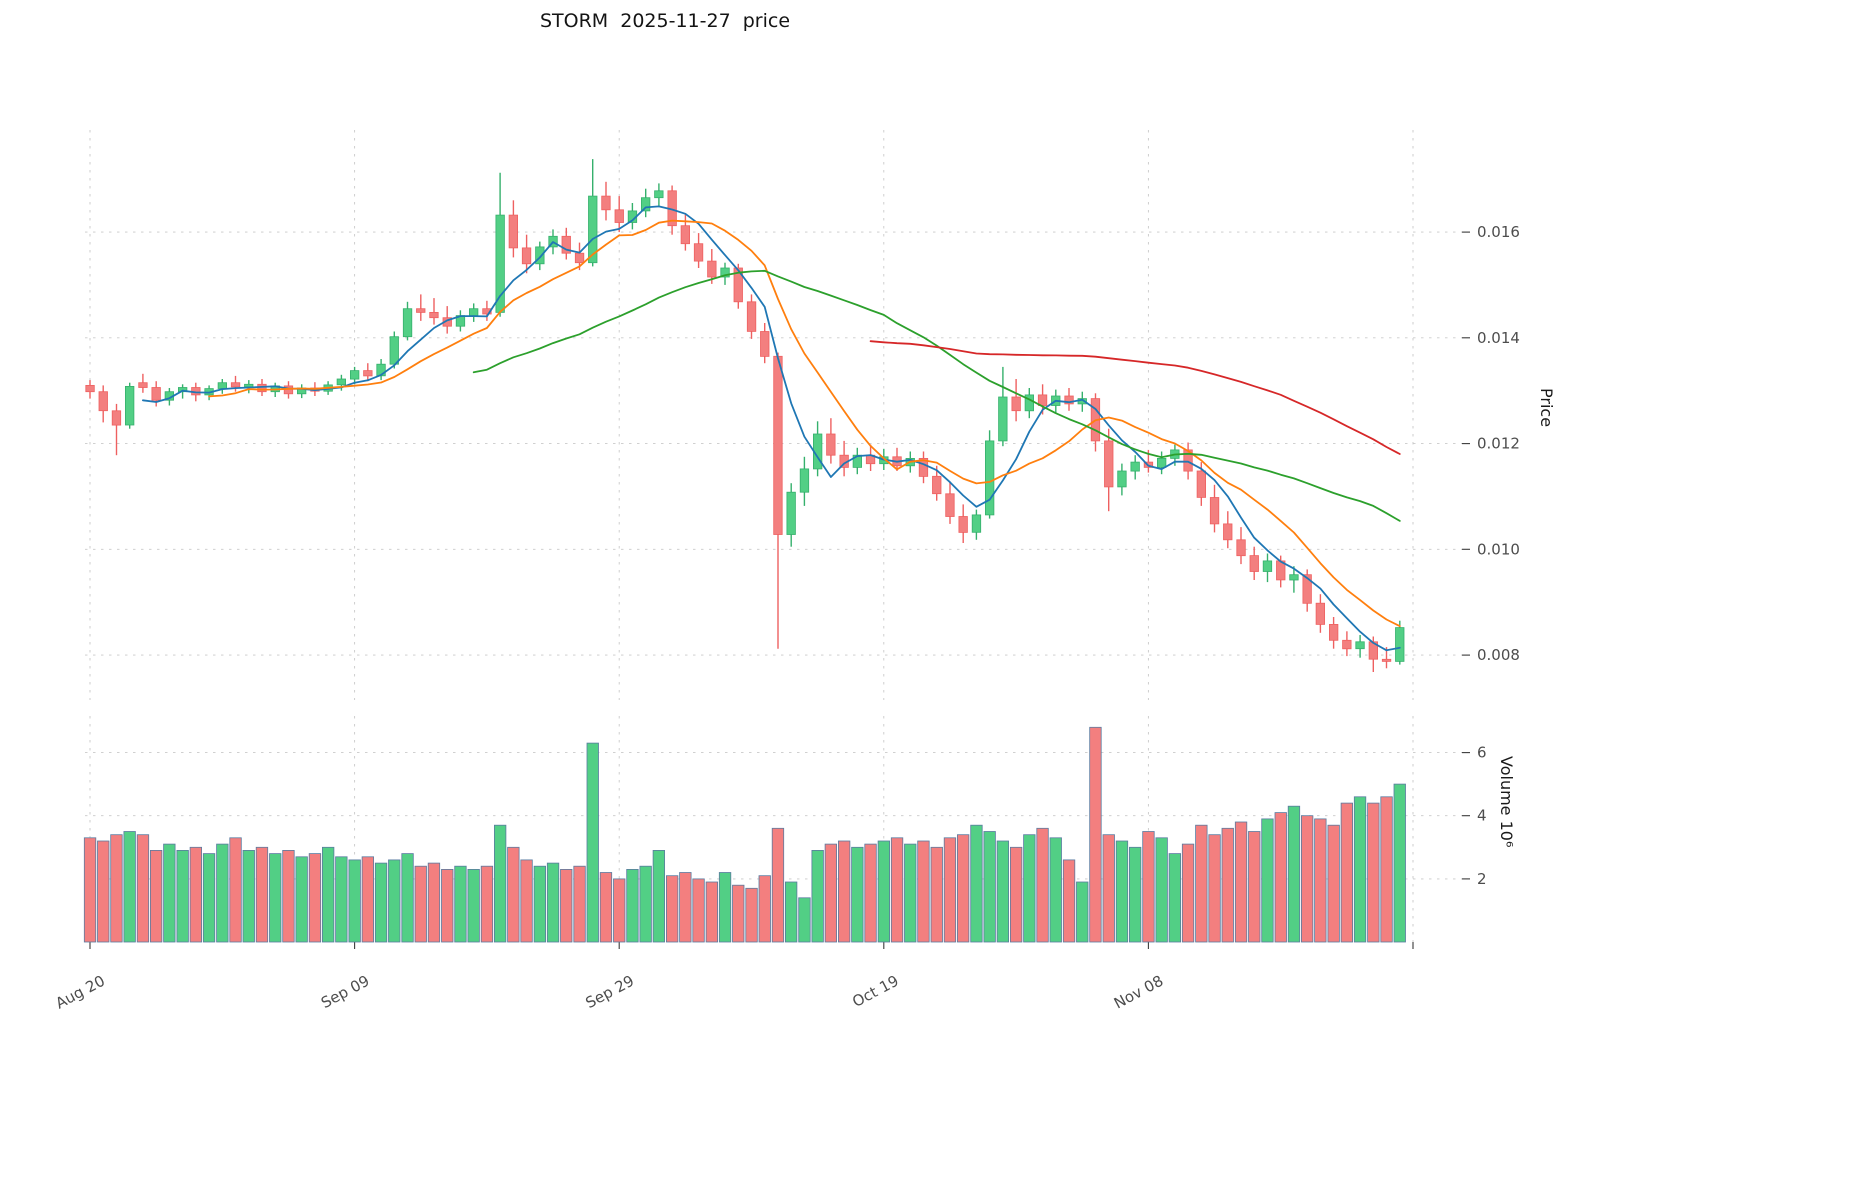  I want to click on x-tick-label: Oct 19, so click(875, 991).